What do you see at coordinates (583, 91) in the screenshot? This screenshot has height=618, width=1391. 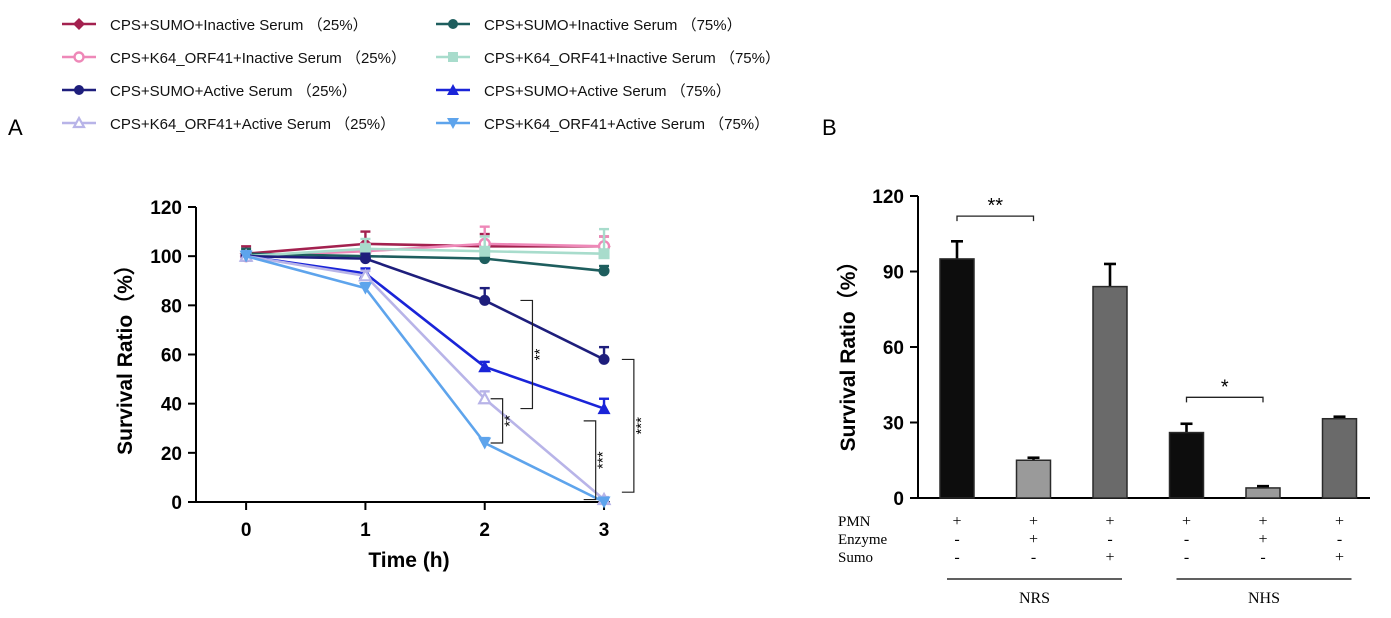 I see `legend-item: CPS+SUMO+Active Serum （75%）` at bounding box center [583, 91].